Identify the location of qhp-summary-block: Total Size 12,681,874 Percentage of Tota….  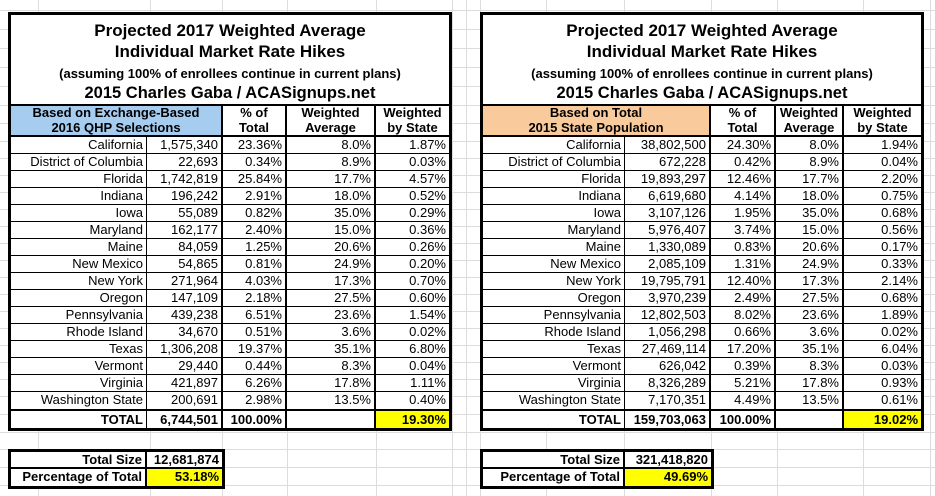
(116, 469).